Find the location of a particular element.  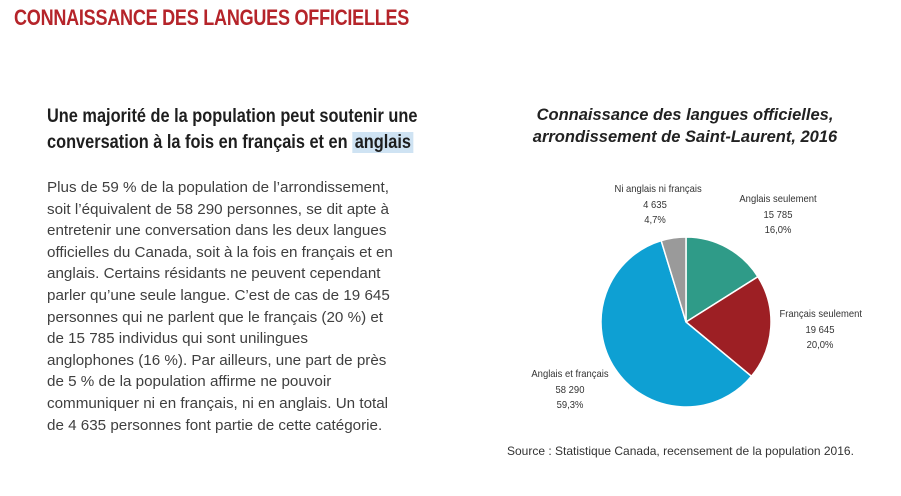

label-french-only-value: 19 645 is located at coordinates (820, 329).